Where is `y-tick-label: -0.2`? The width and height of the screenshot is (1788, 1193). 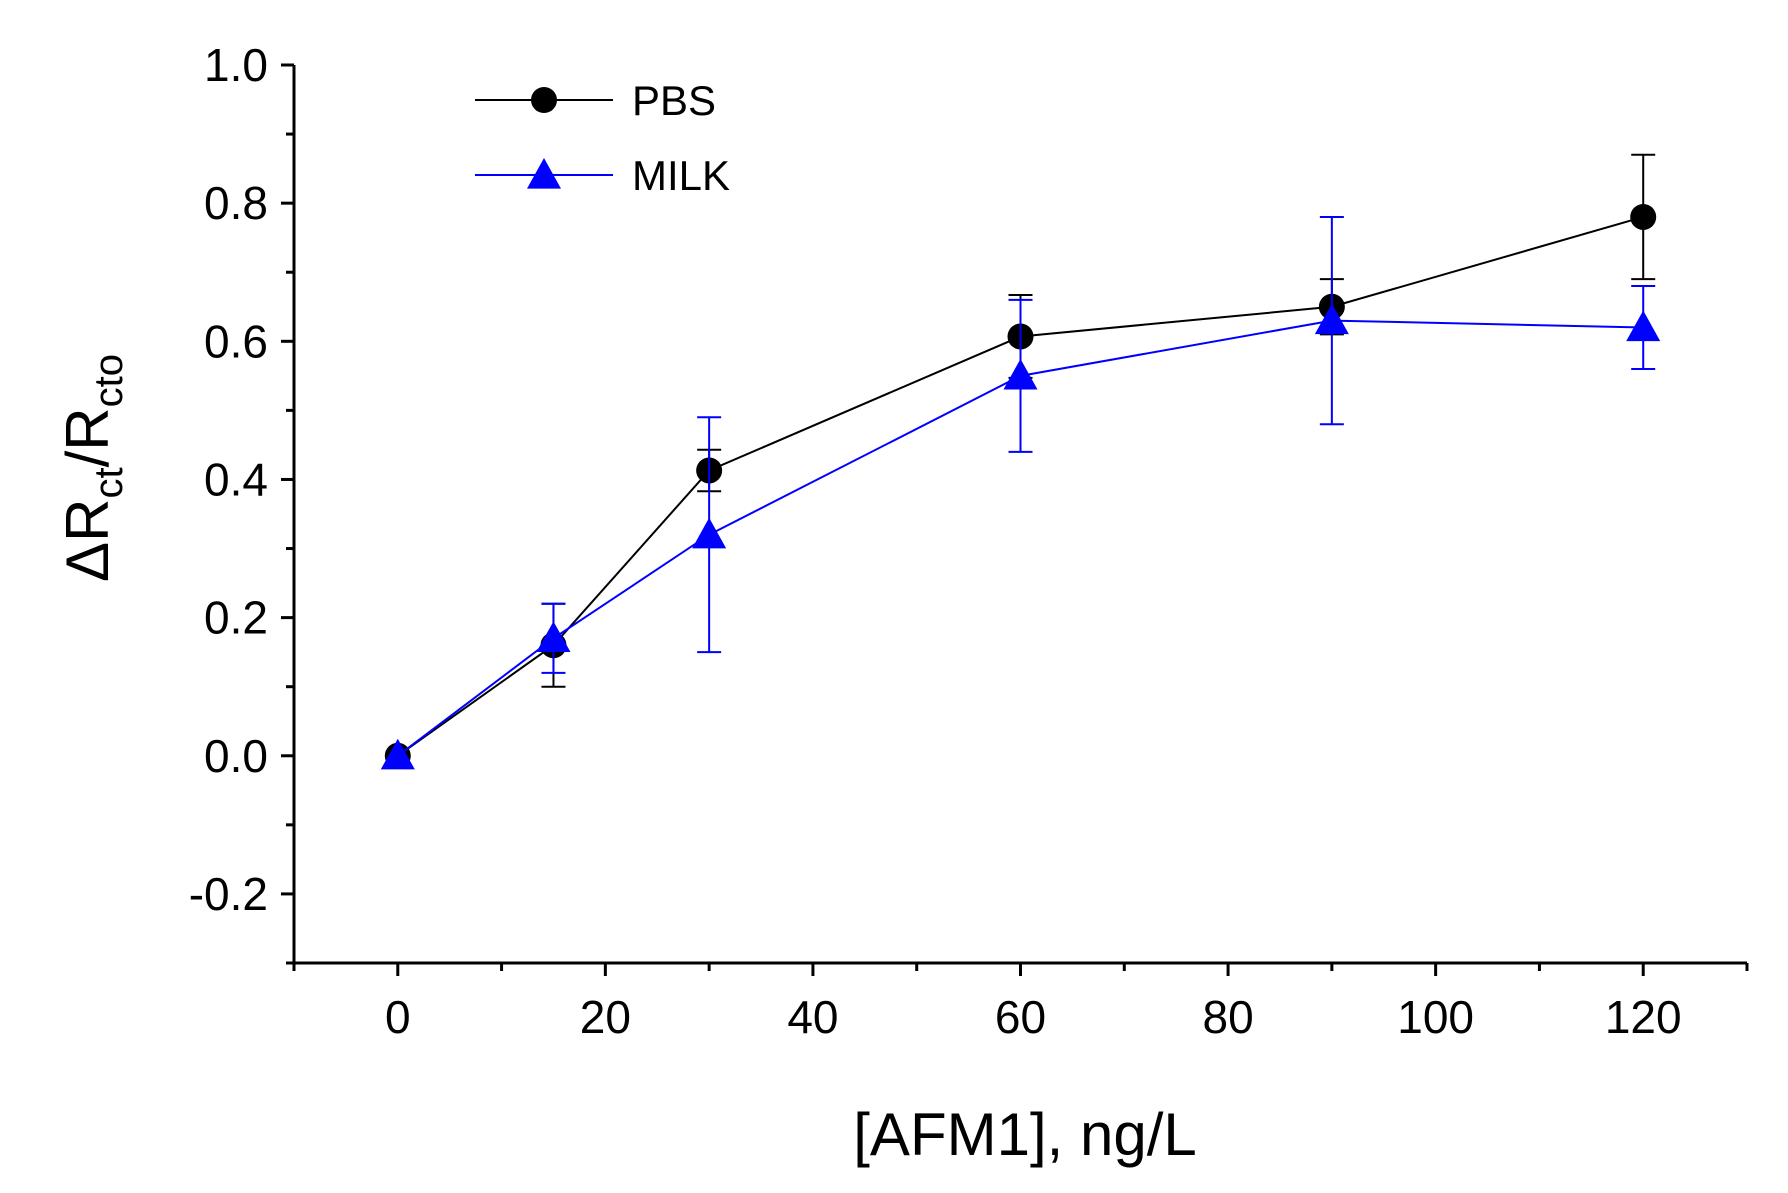 y-tick-label: -0.2 is located at coordinates (228, 894).